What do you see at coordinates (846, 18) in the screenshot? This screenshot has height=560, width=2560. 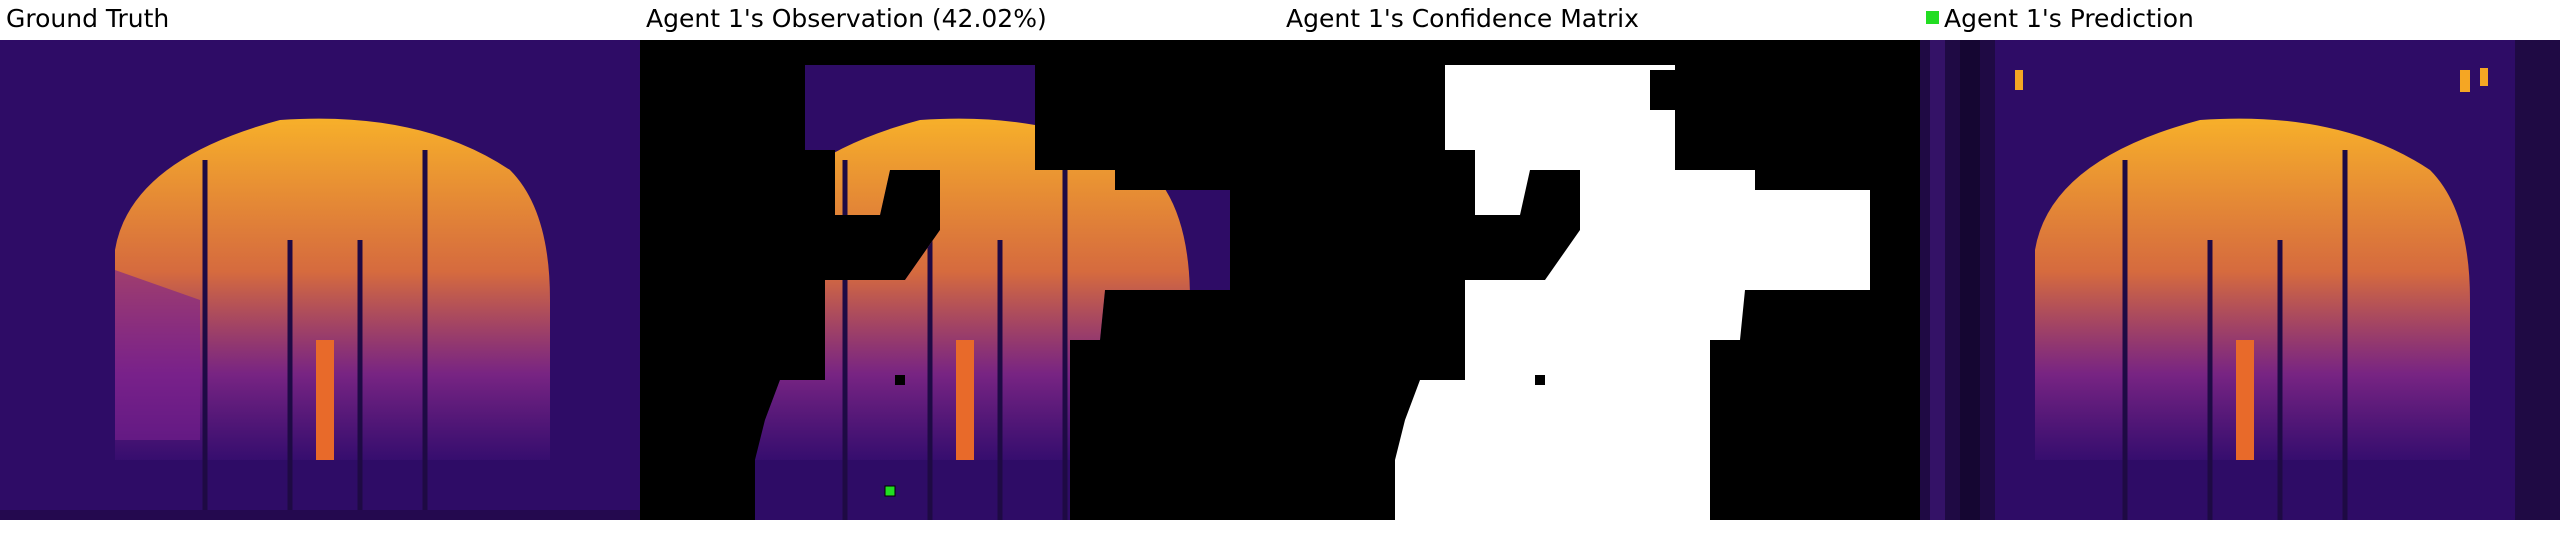 I see `observation-title: Agent 1's Observation (42.02%)` at bounding box center [846, 18].